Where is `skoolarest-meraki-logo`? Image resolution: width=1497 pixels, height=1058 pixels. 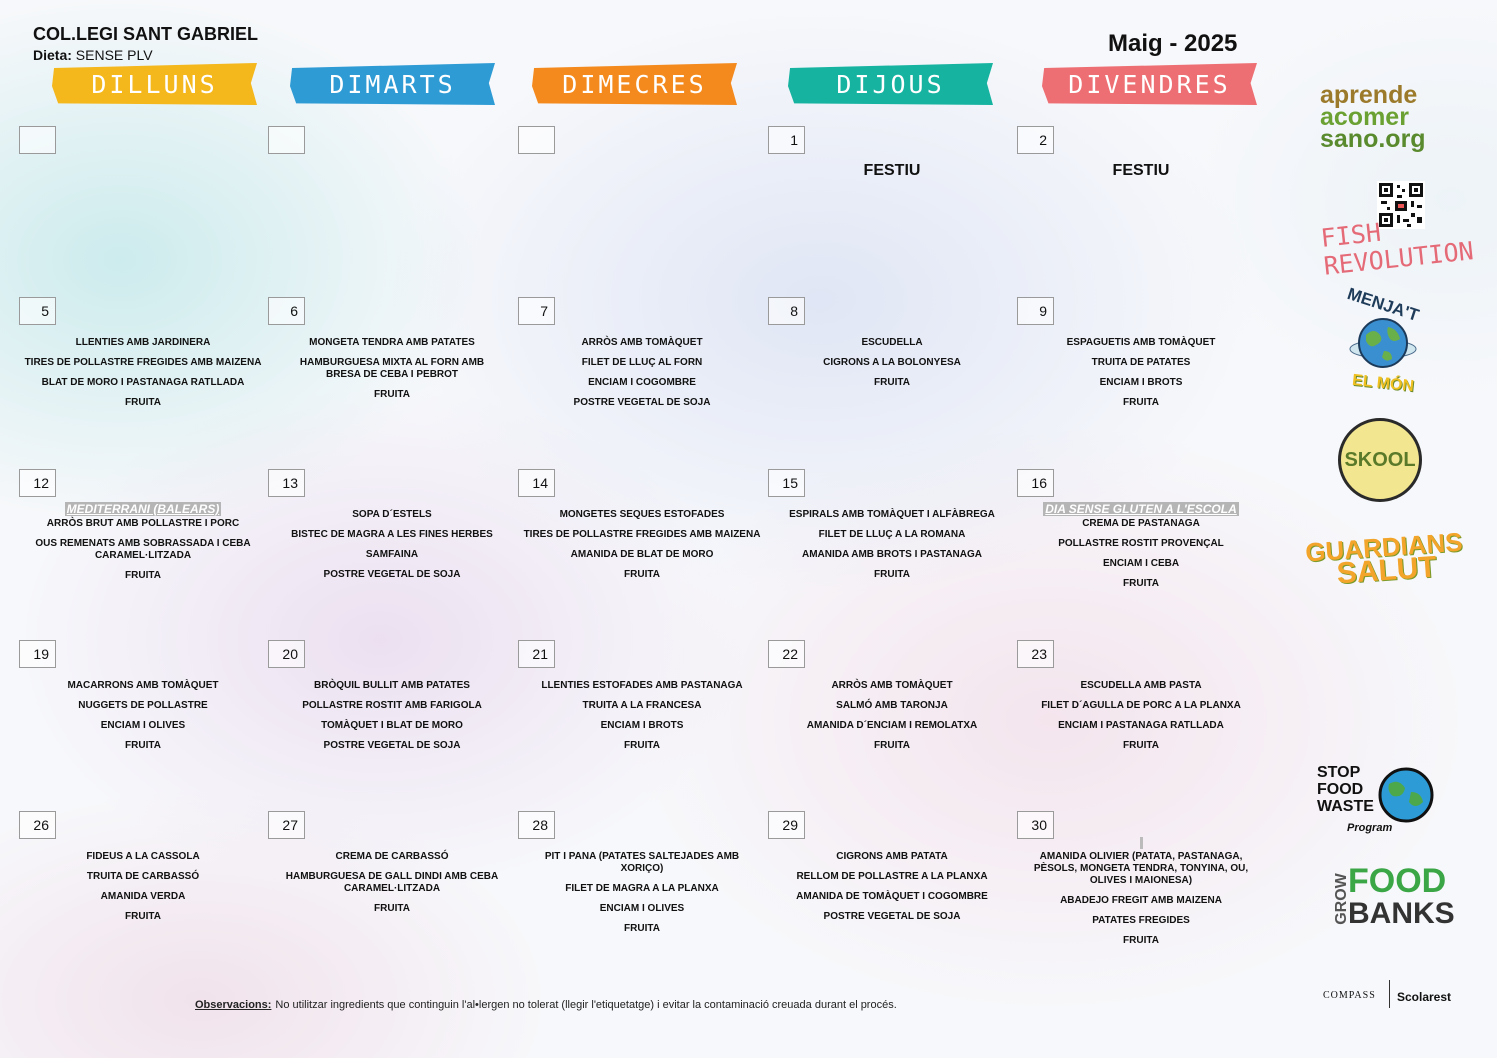
skoolarest-meraki-logo is located at coordinates (1381, 684).